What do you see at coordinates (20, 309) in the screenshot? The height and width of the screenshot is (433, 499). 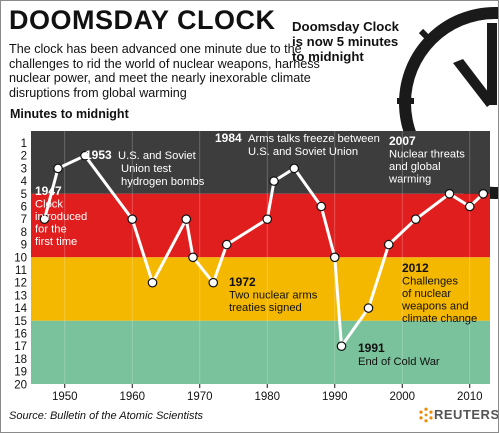 I see `y-tick-label: 14` at bounding box center [20, 309].